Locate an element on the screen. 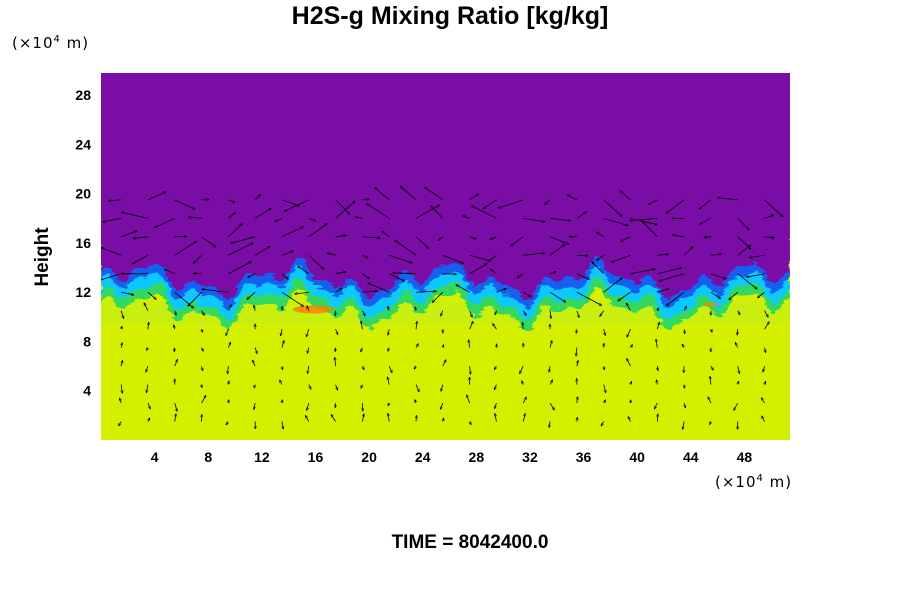  x-tick-label: 28 is located at coordinates (477, 457).